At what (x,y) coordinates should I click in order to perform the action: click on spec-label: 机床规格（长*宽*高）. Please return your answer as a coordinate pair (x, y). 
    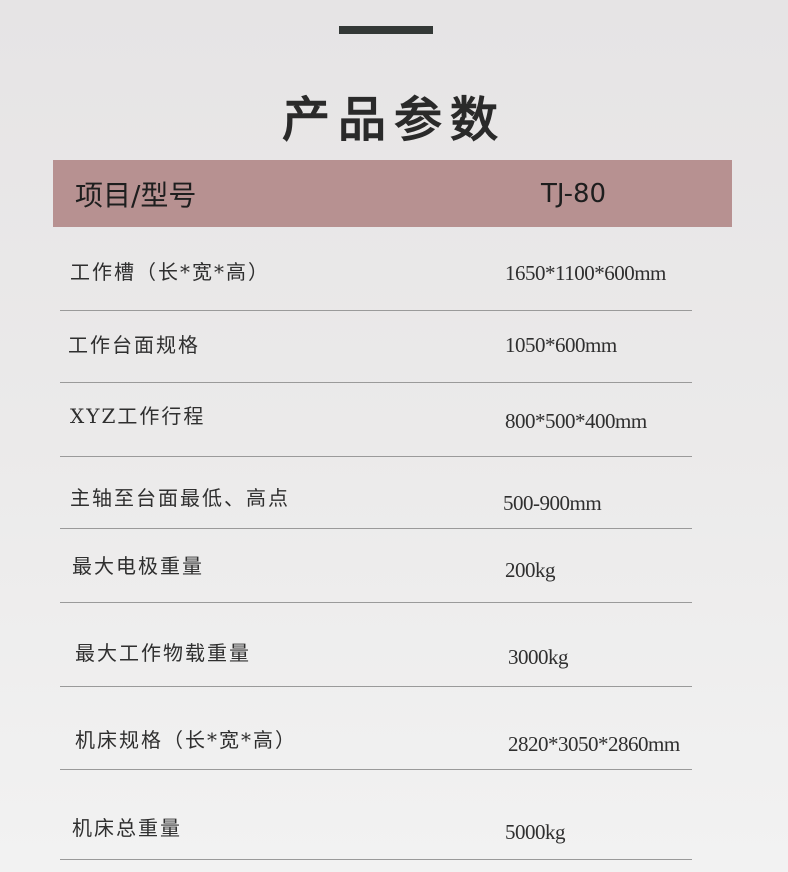
    Looking at the image, I should click on (186, 740).